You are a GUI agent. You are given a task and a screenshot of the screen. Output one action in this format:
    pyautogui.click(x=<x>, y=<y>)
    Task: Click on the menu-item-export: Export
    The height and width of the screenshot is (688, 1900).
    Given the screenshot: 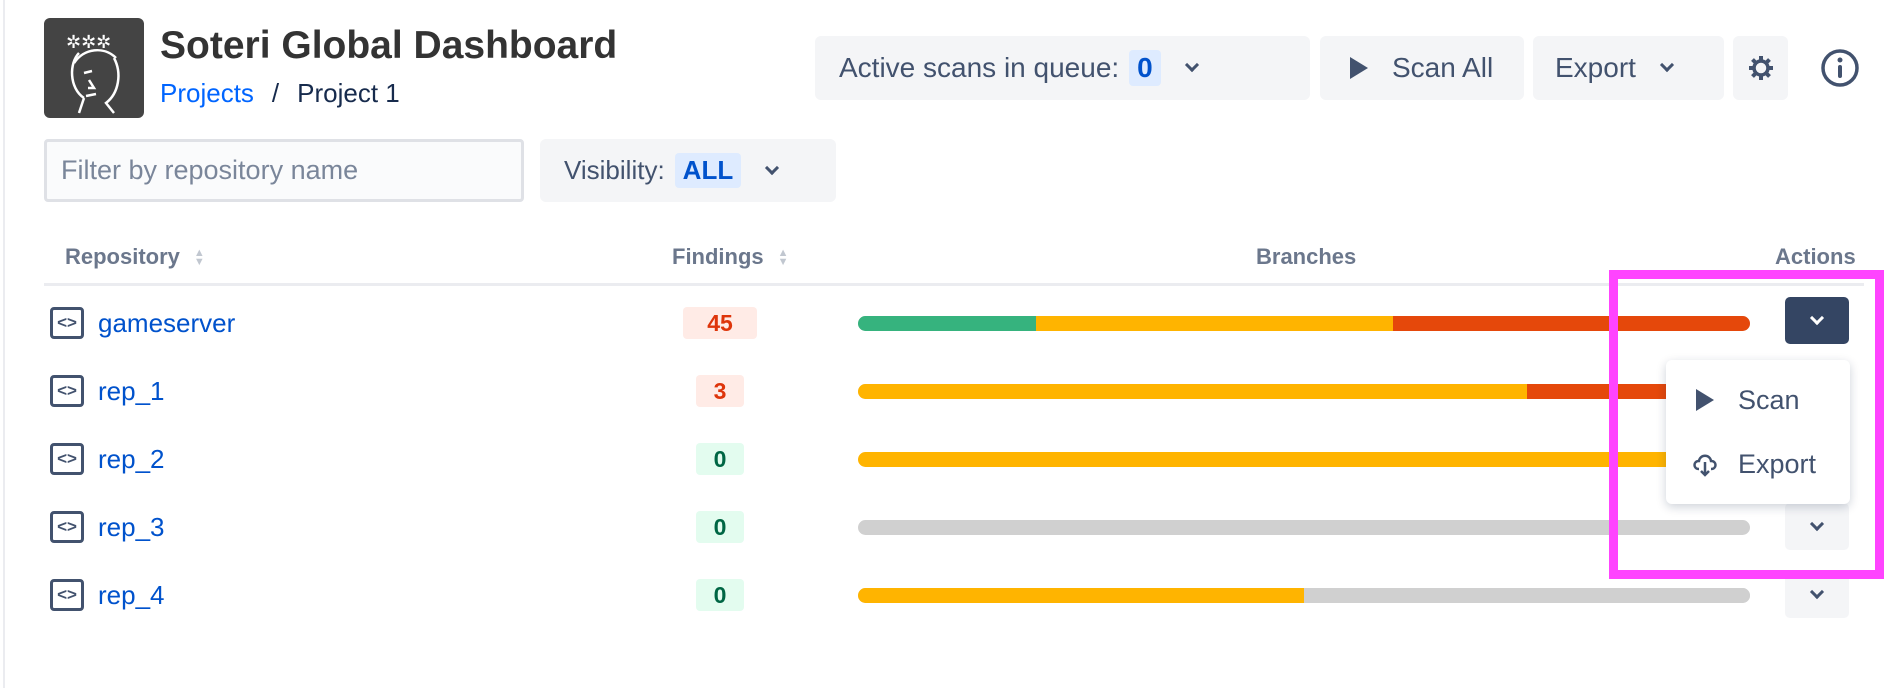 What is the action you would take?
    pyautogui.click(x=1758, y=464)
    